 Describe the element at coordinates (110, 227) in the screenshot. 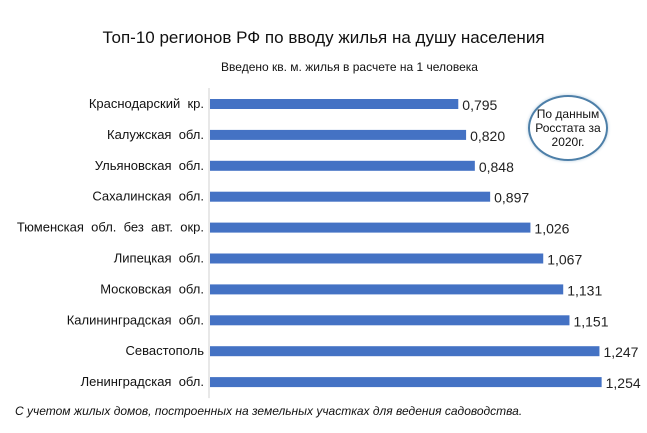

I see `category-label: Тюменская обл. без авт. окр.` at that location.